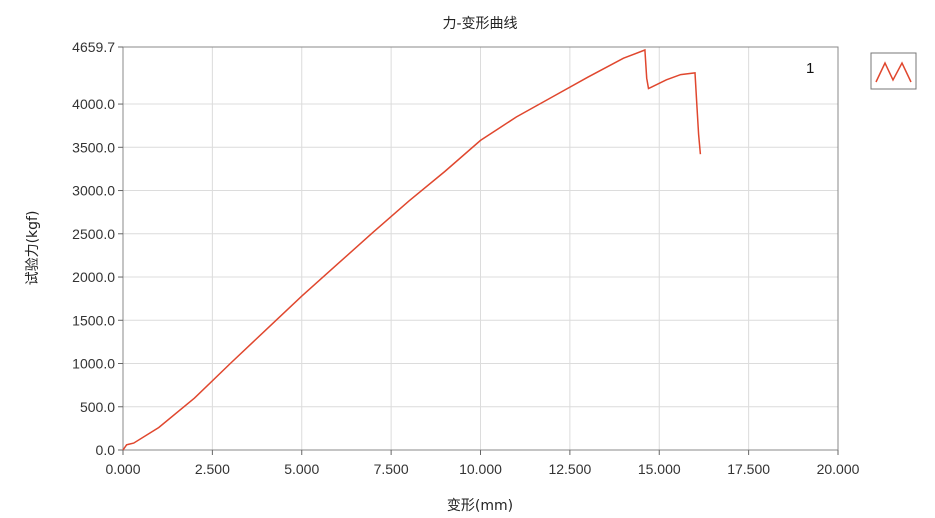 The width and height of the screenshot is (935, 518). Describe the element at coordinates (93, 364) in the screenshot. I see `y-tick-label: 1000.0` at that location.